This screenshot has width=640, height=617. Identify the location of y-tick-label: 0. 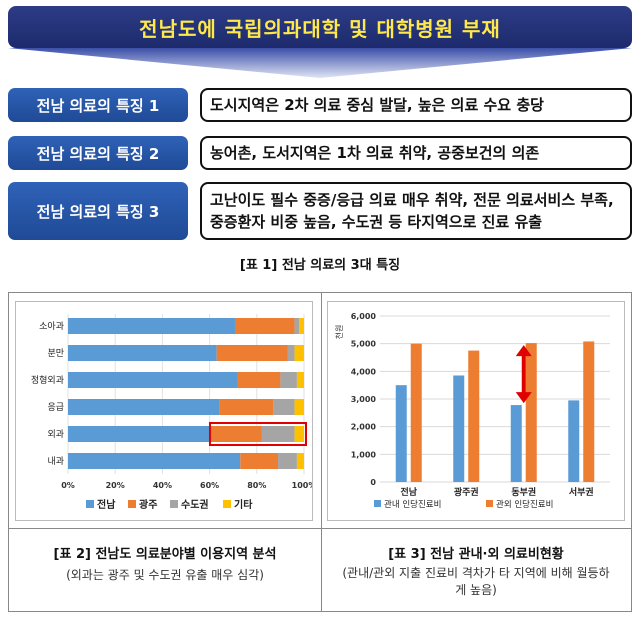
(373, 482).